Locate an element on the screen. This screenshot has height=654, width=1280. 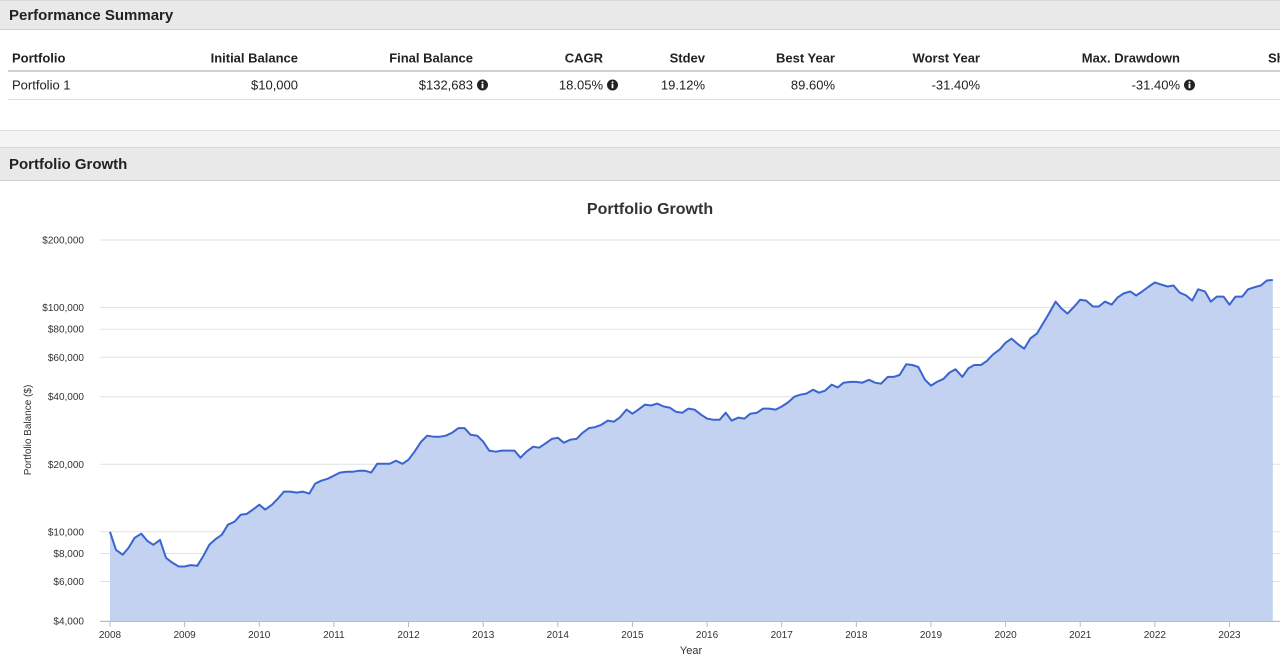
cell-text: 19.12% is located at coordinates (682, 85).